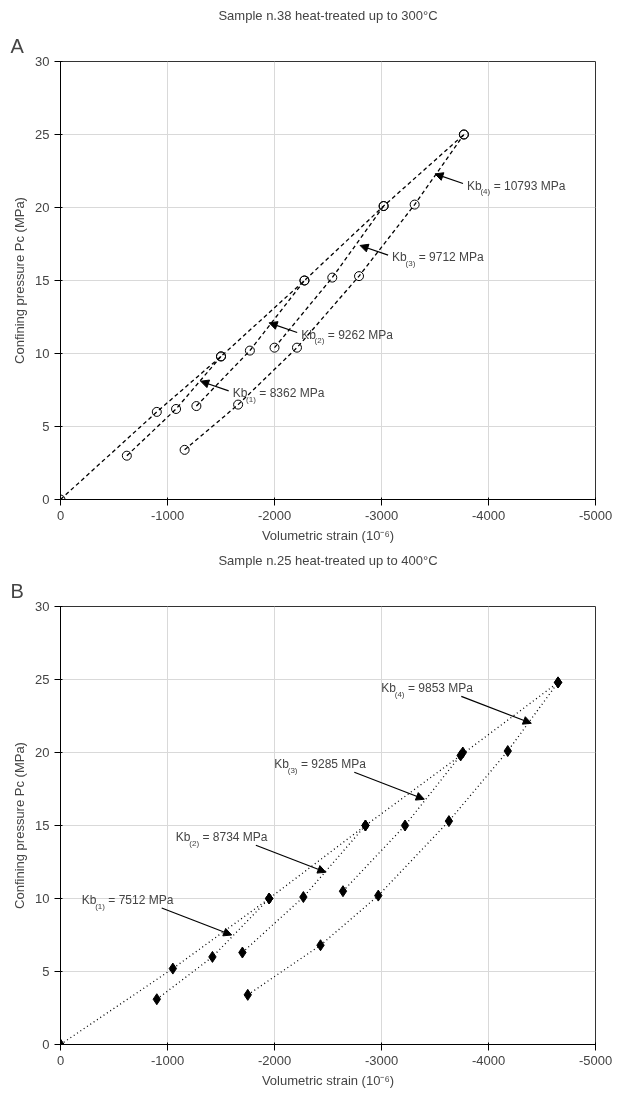  What do you see at coordinates (328, 560) in the screenshot?
I see `chart-title: Sample n.25 heat-treated up to 400°C` at bounding box center [328, 560].